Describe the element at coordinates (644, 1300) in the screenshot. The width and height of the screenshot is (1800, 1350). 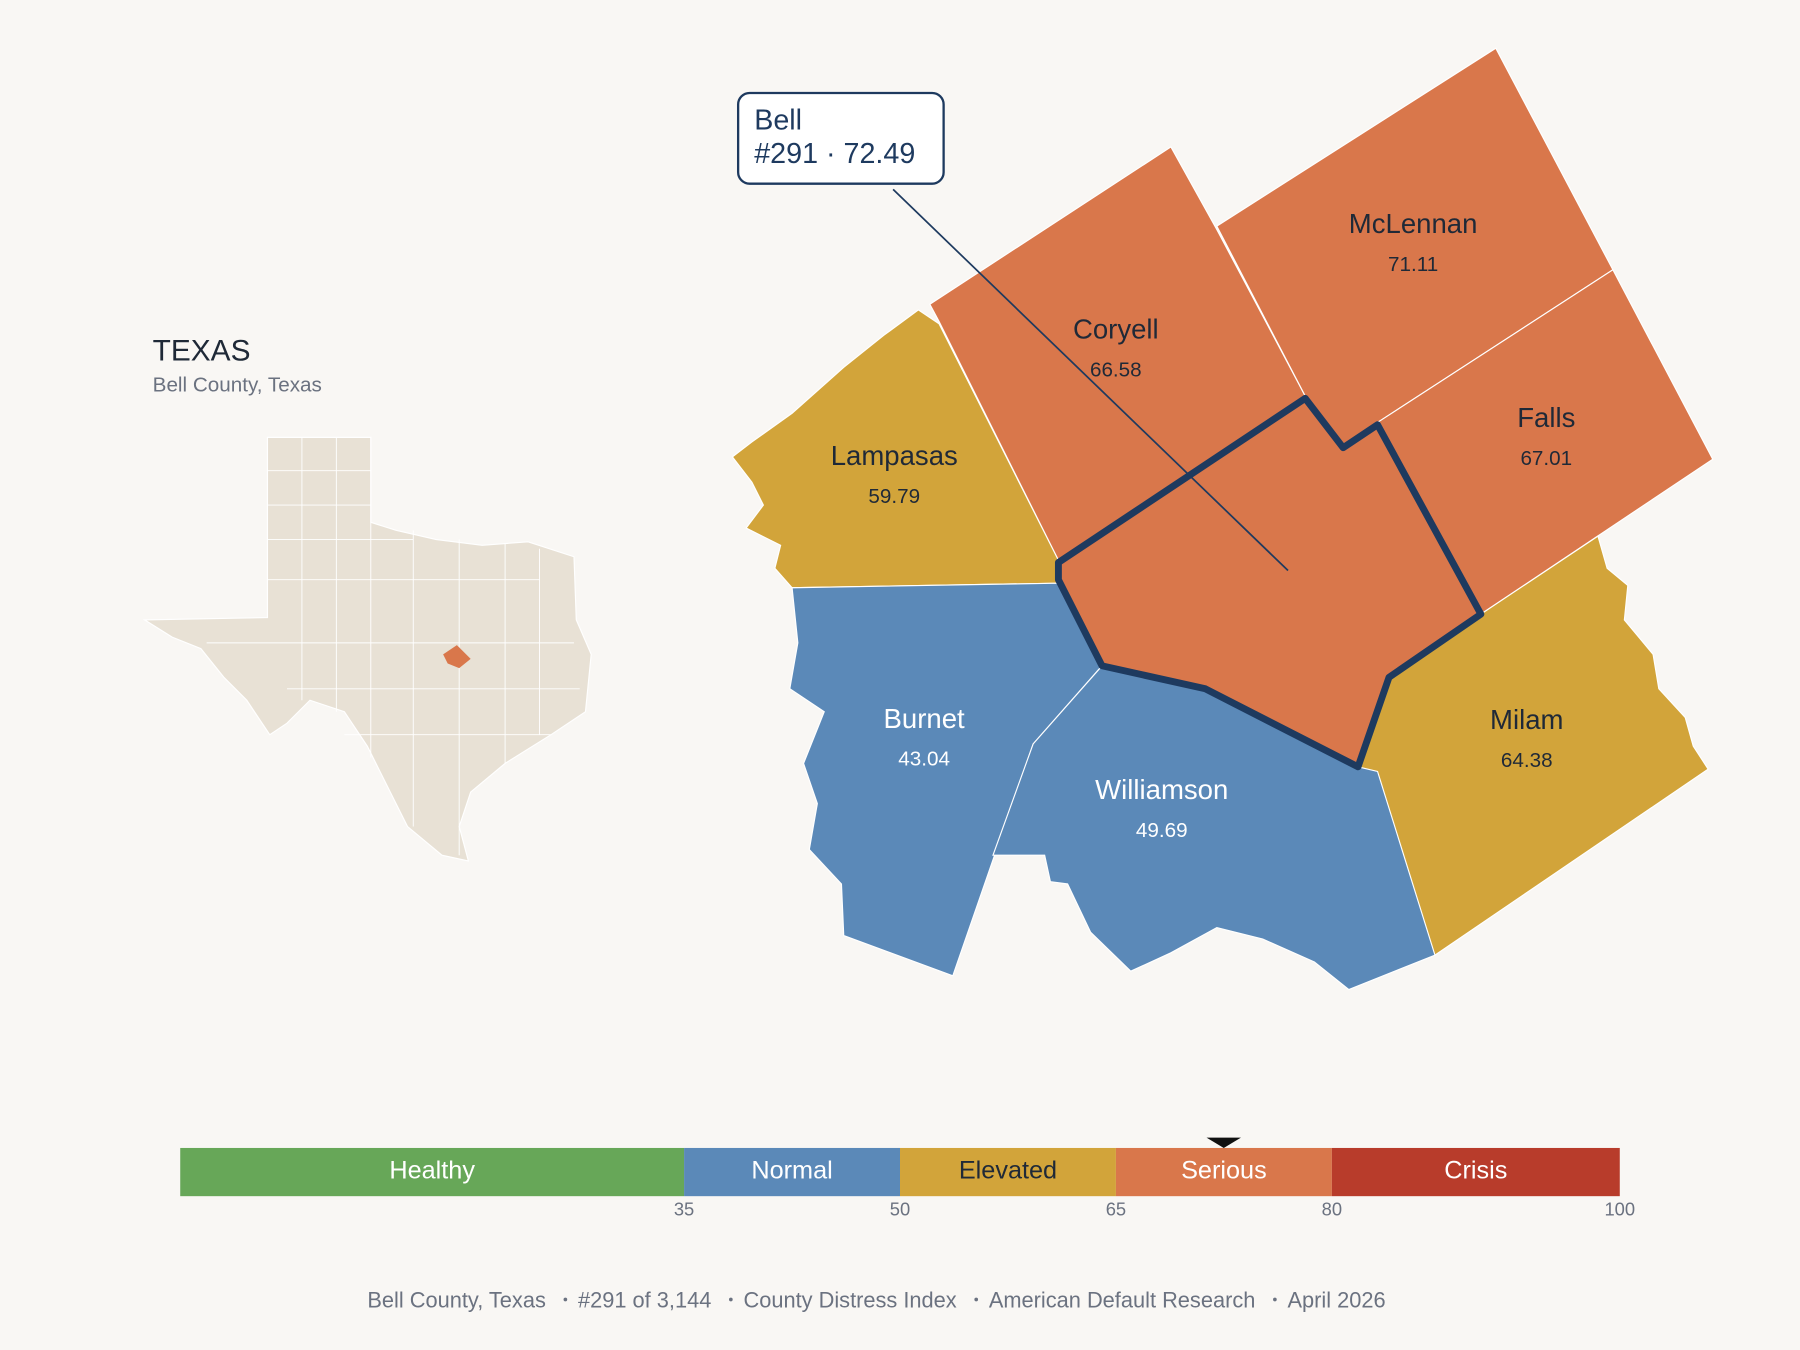
I see `footer-text: #291 of 3,144` at that location.